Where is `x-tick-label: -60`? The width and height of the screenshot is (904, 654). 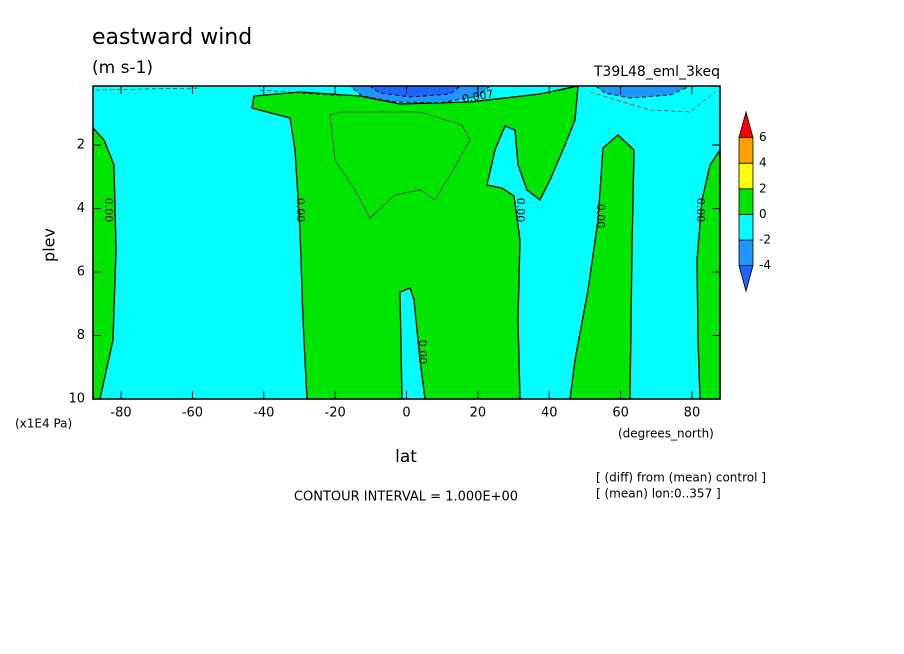 x-tick-label: -60 is located at coordinates (192, 413).